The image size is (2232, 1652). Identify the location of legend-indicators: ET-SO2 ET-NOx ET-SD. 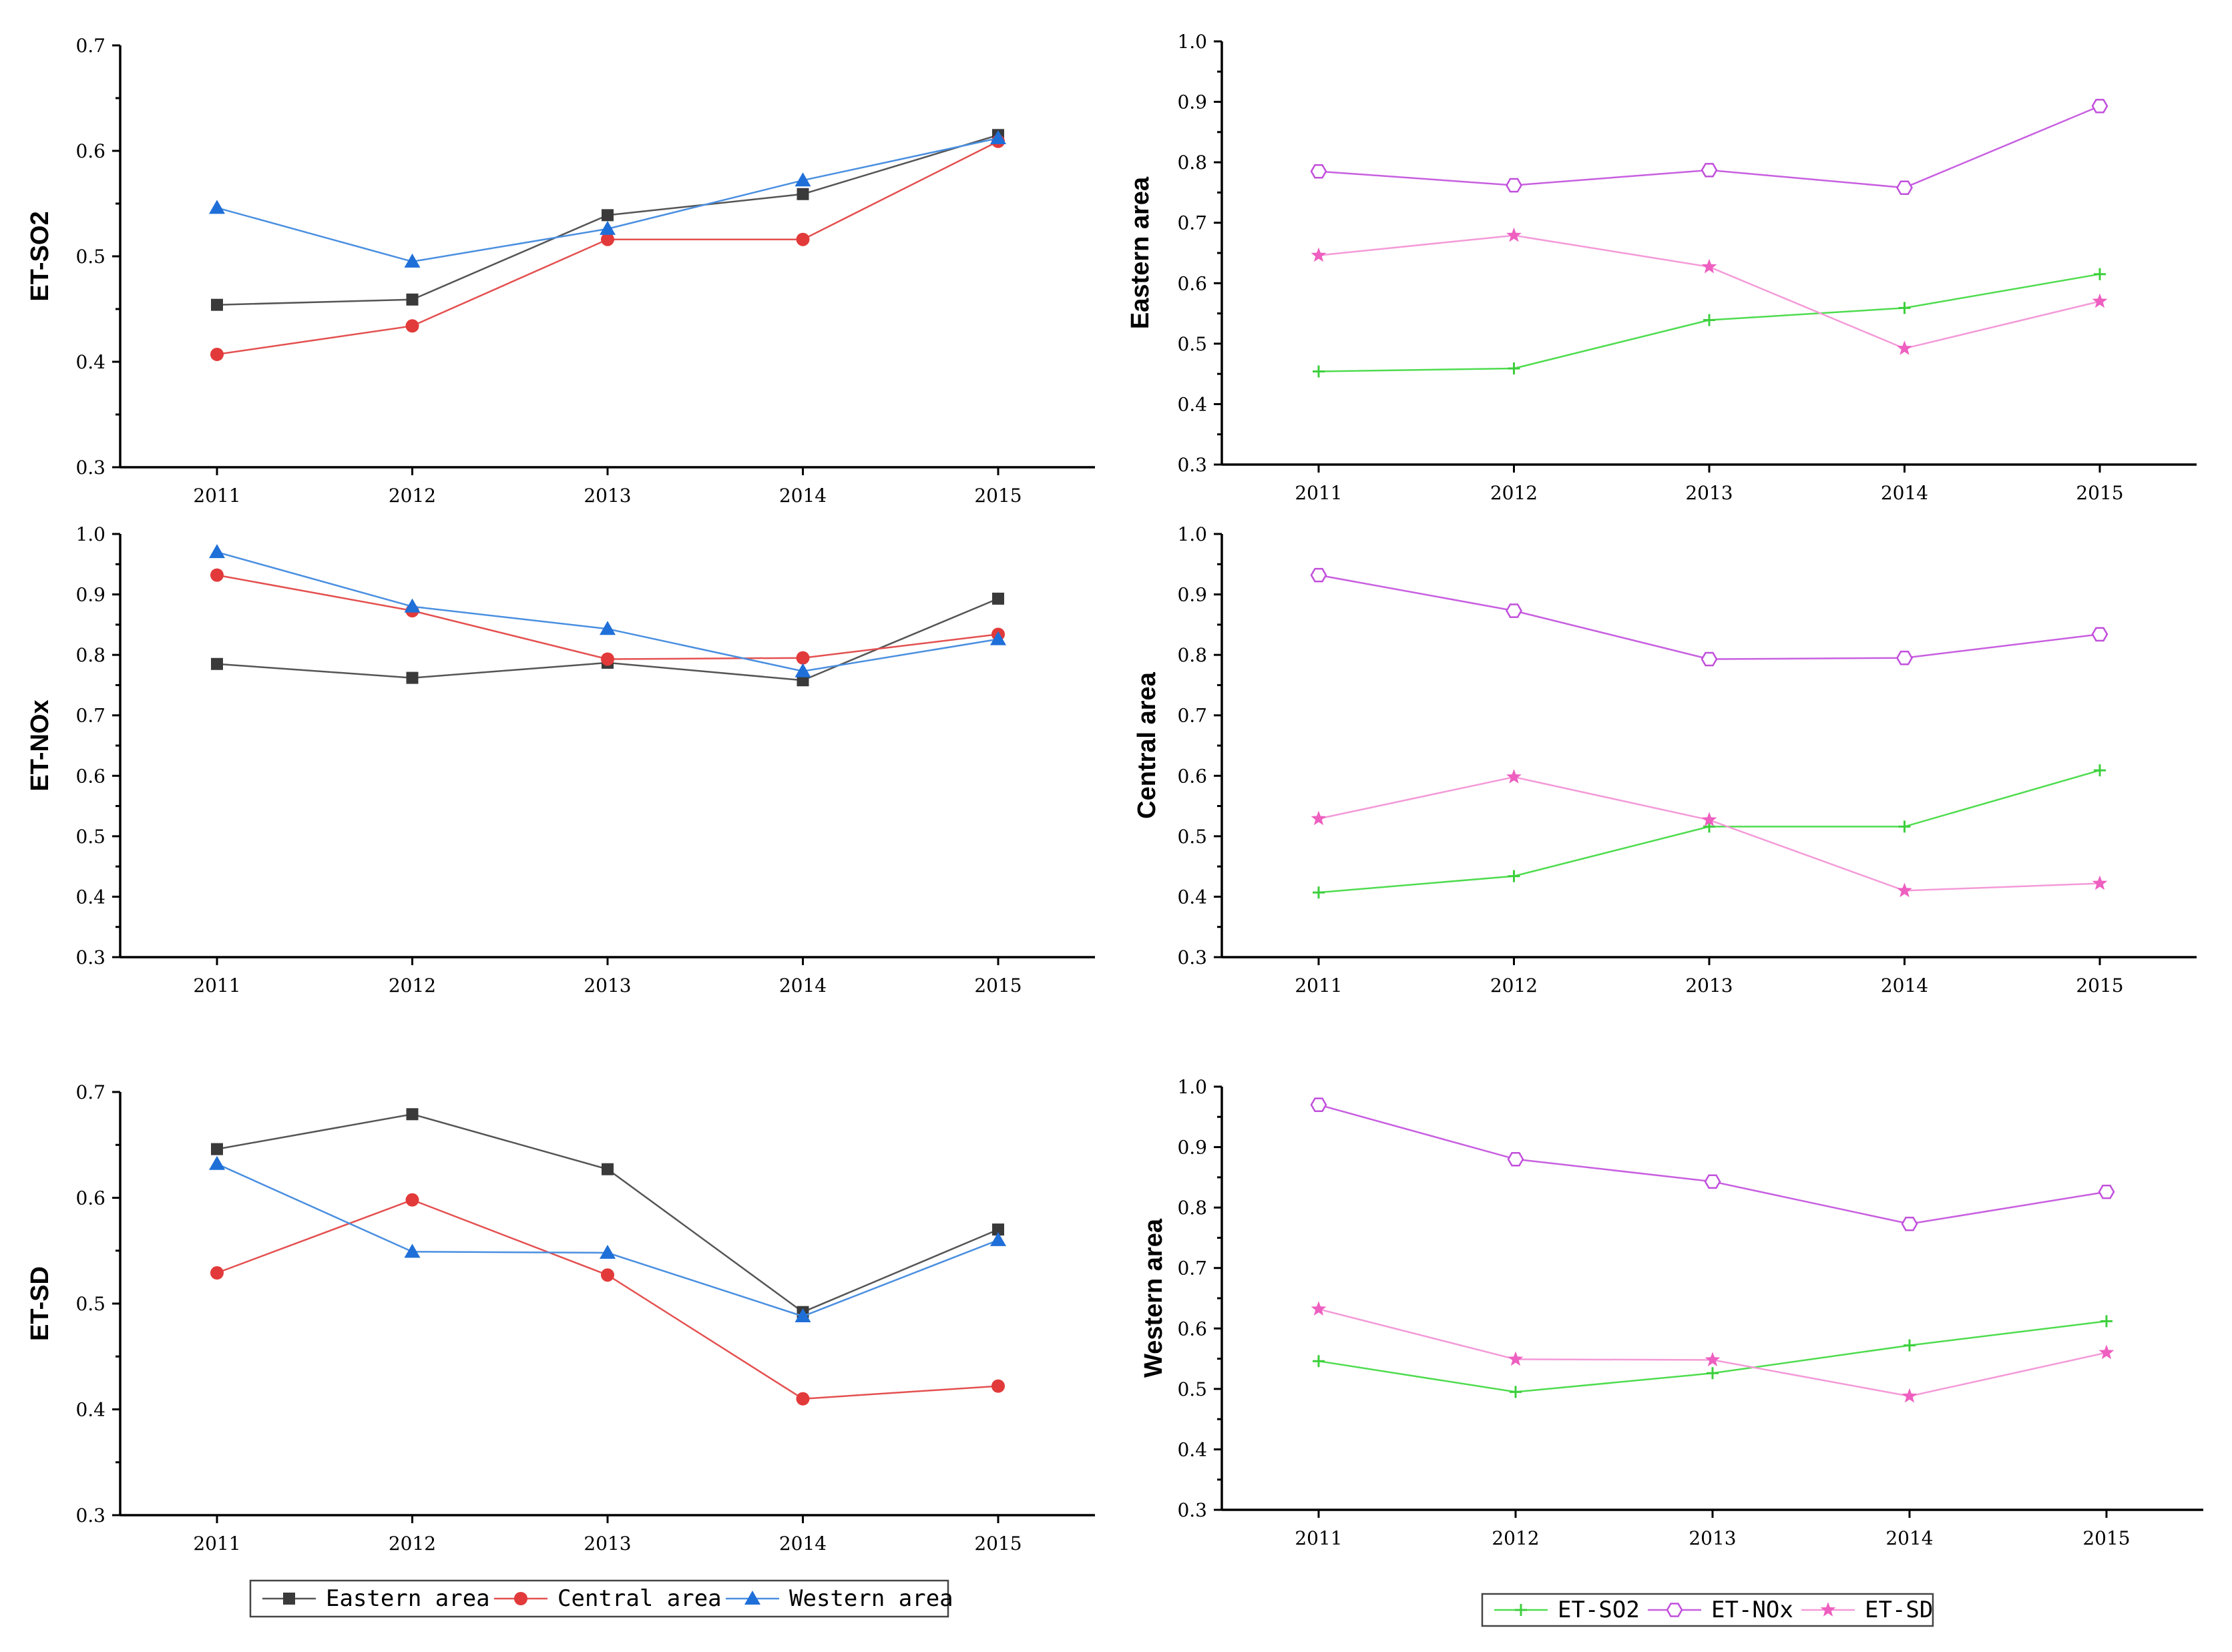
(1707, 1610).